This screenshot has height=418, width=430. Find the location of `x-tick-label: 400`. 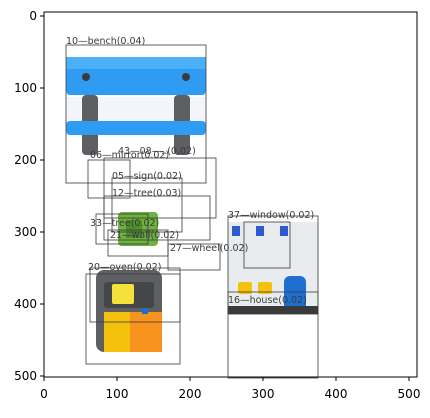

x-tick-label: 400 is located at coordinates (336, 394).